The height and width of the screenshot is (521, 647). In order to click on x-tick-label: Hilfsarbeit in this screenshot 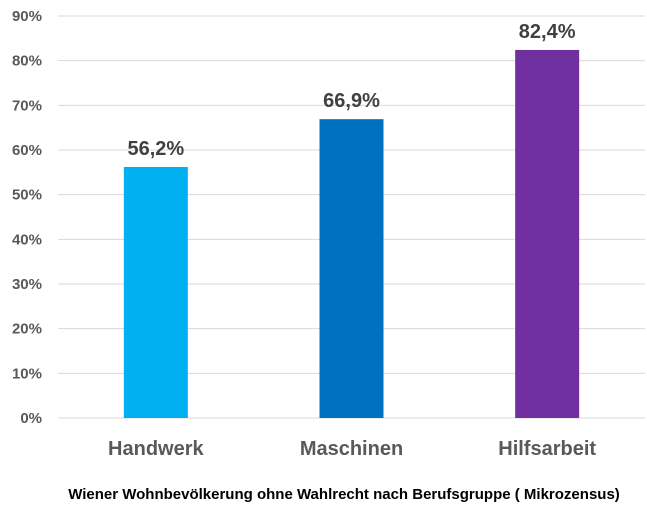, I will do `click(547, 449)`.